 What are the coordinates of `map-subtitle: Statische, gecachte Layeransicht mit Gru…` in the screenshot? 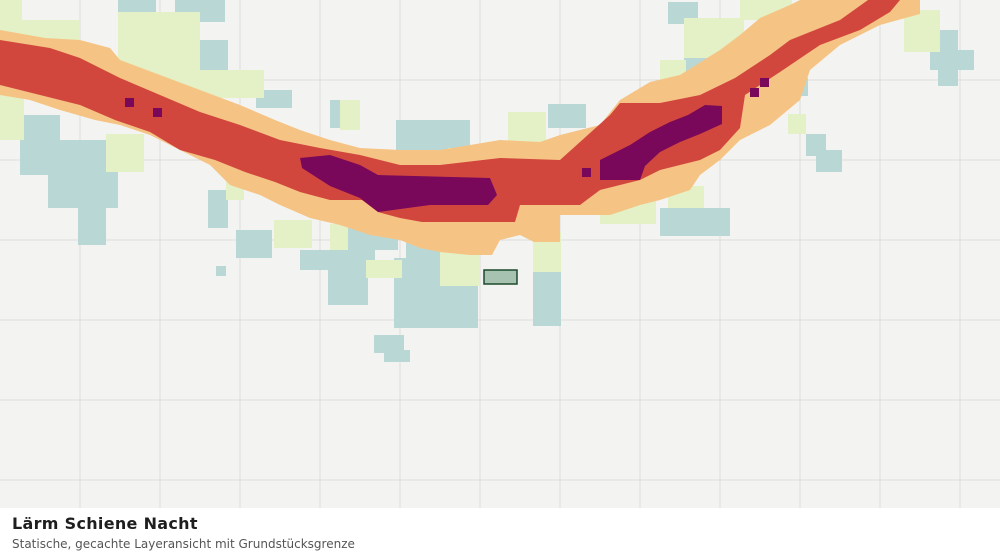 It's located at (183, 544).